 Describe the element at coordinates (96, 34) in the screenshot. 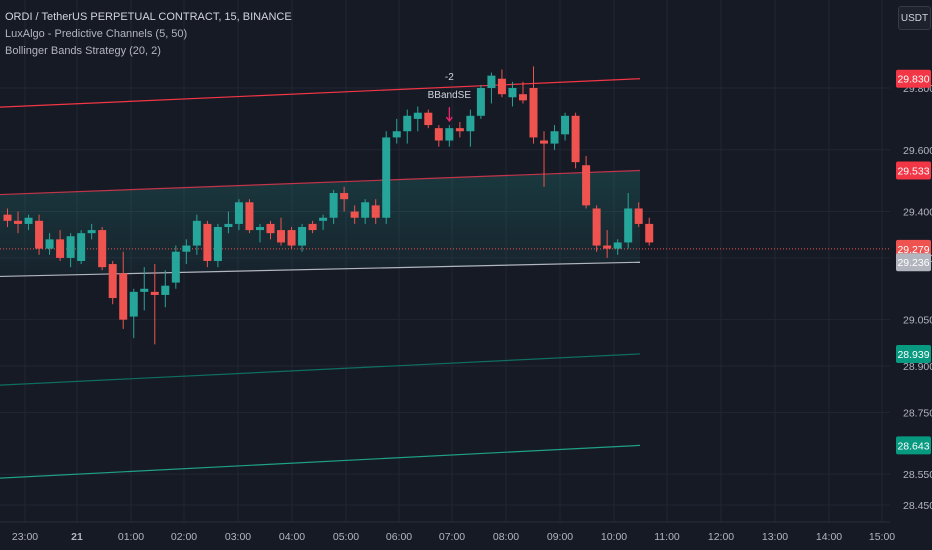

I see `indicator-predictive-channels: LuxAlgo - Predictive Channels (5, 50)` at that location.